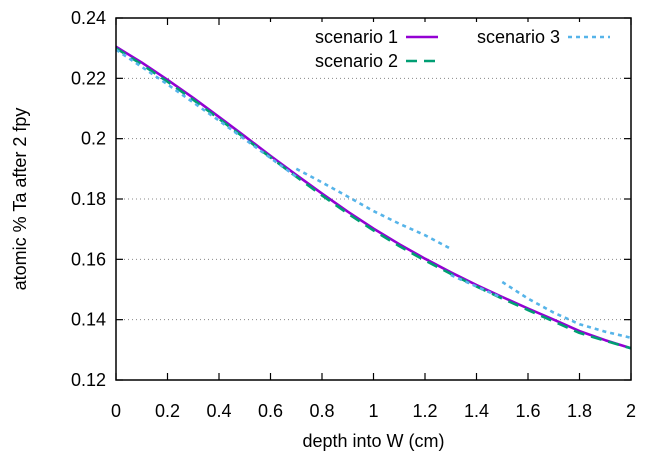 The image size is (656, 457). What do you see at coordinates (476, 411) in the screenshot?
I see `x-tick-label: 1.4` at bounding box center [476, 411].